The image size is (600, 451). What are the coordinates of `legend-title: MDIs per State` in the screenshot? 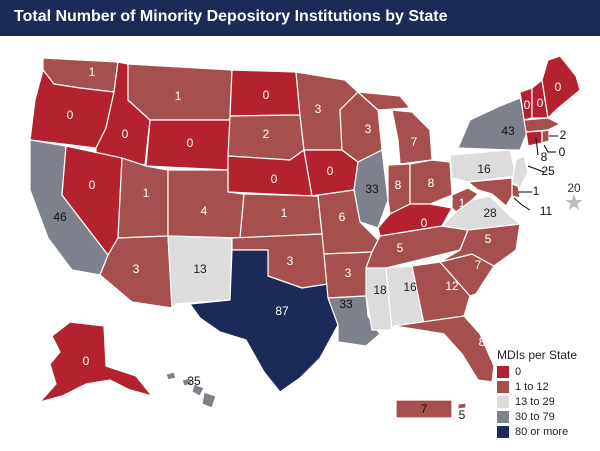 It's located at (537, 355).